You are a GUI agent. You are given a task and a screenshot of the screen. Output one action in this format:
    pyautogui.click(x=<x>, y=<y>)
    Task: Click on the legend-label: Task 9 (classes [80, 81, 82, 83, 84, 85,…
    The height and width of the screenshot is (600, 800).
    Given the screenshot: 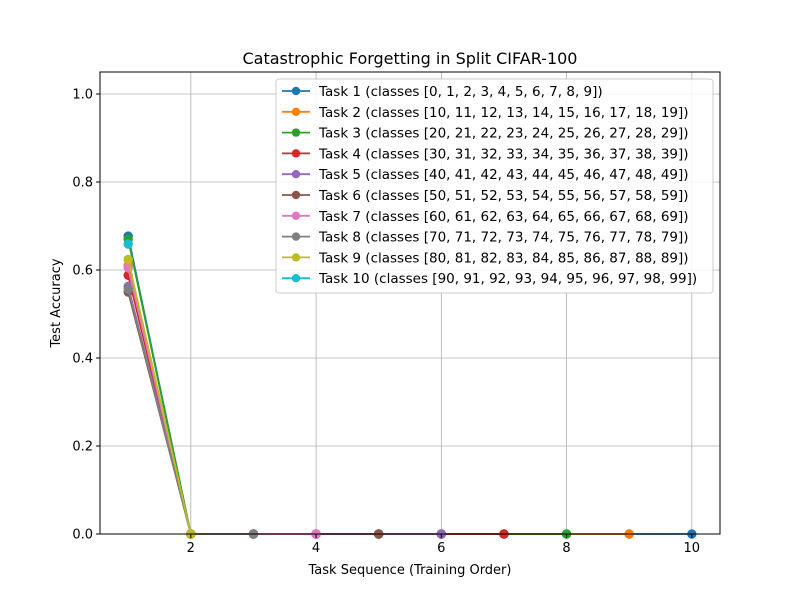 What is the action you would take?
    pyautogui.click(x=503, y=258)
    